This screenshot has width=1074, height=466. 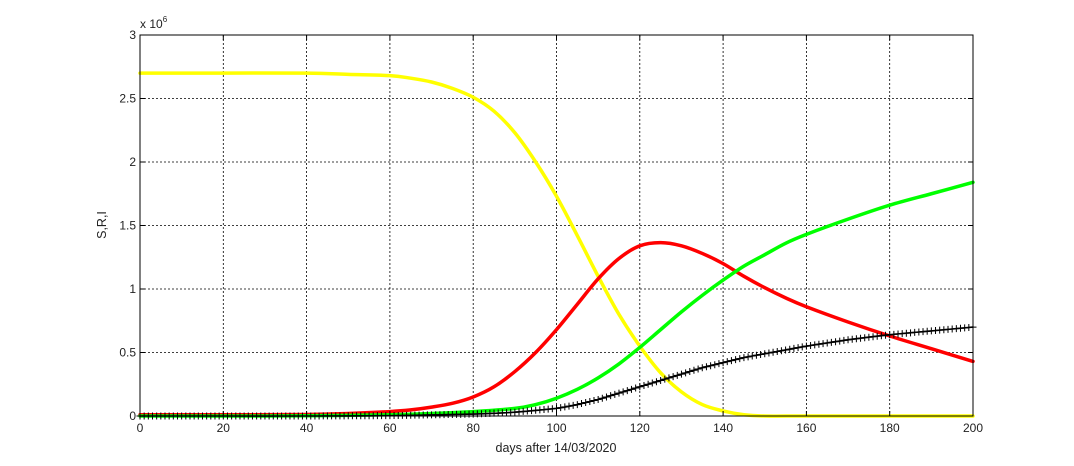 What do you see at coordinates (127, 226) in the screenshot?
I see `y-tick-label: 1.5` at bounding box center [127, 226].